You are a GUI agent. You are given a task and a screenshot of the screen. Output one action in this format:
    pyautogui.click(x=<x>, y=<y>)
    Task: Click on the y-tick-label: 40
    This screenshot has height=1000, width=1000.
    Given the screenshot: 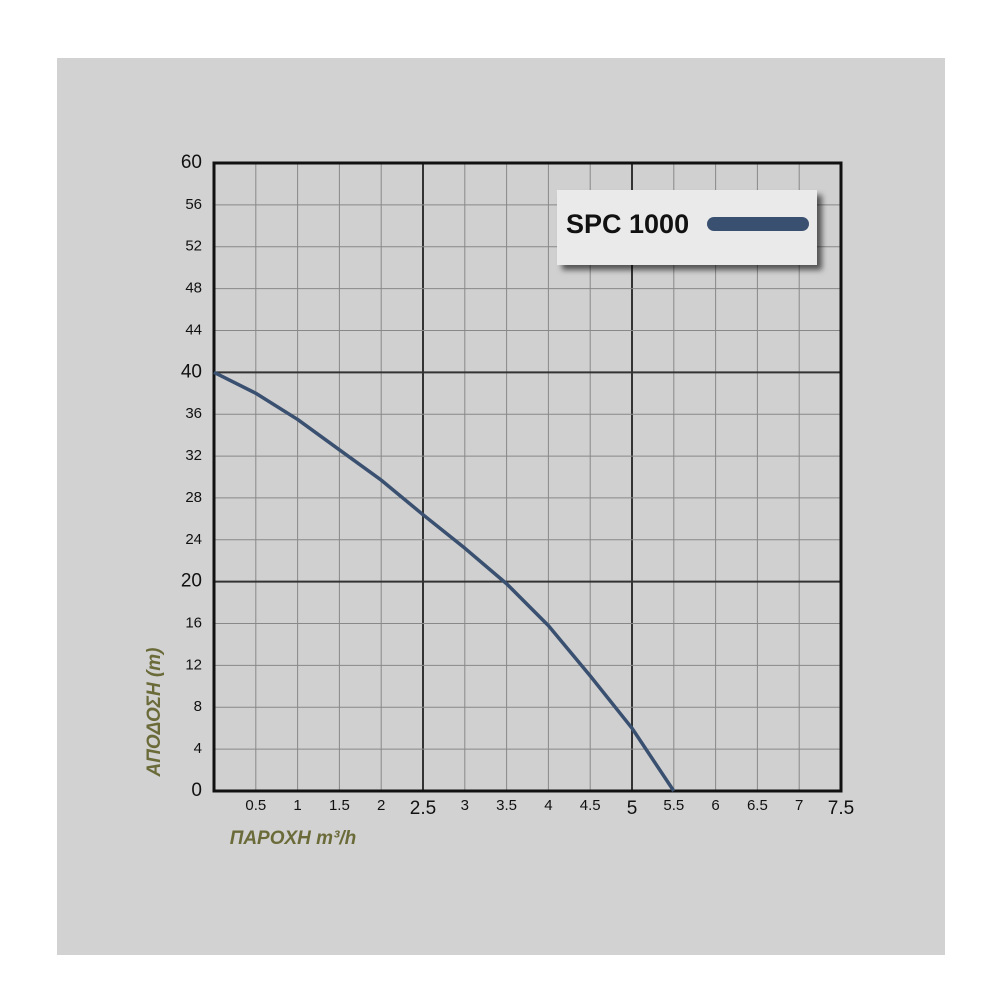 What is the action you would take?
    pyautogui.click(x=191, y=371)
    